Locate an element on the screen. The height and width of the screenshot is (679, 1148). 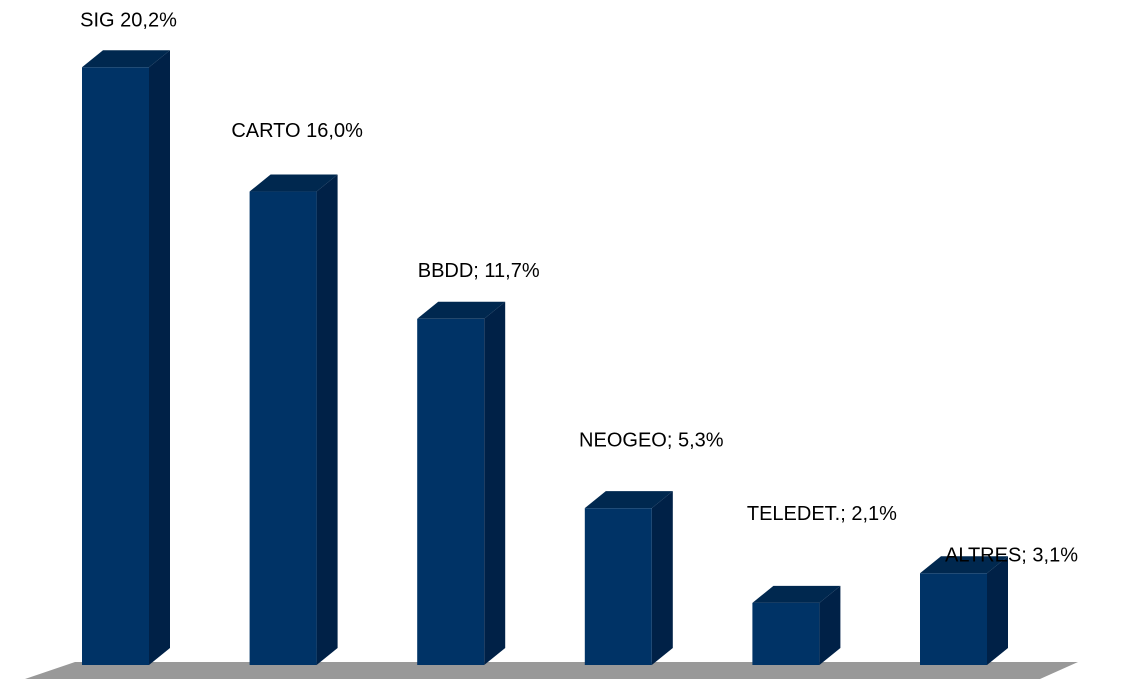
floor is located at coordinates (551, 670).